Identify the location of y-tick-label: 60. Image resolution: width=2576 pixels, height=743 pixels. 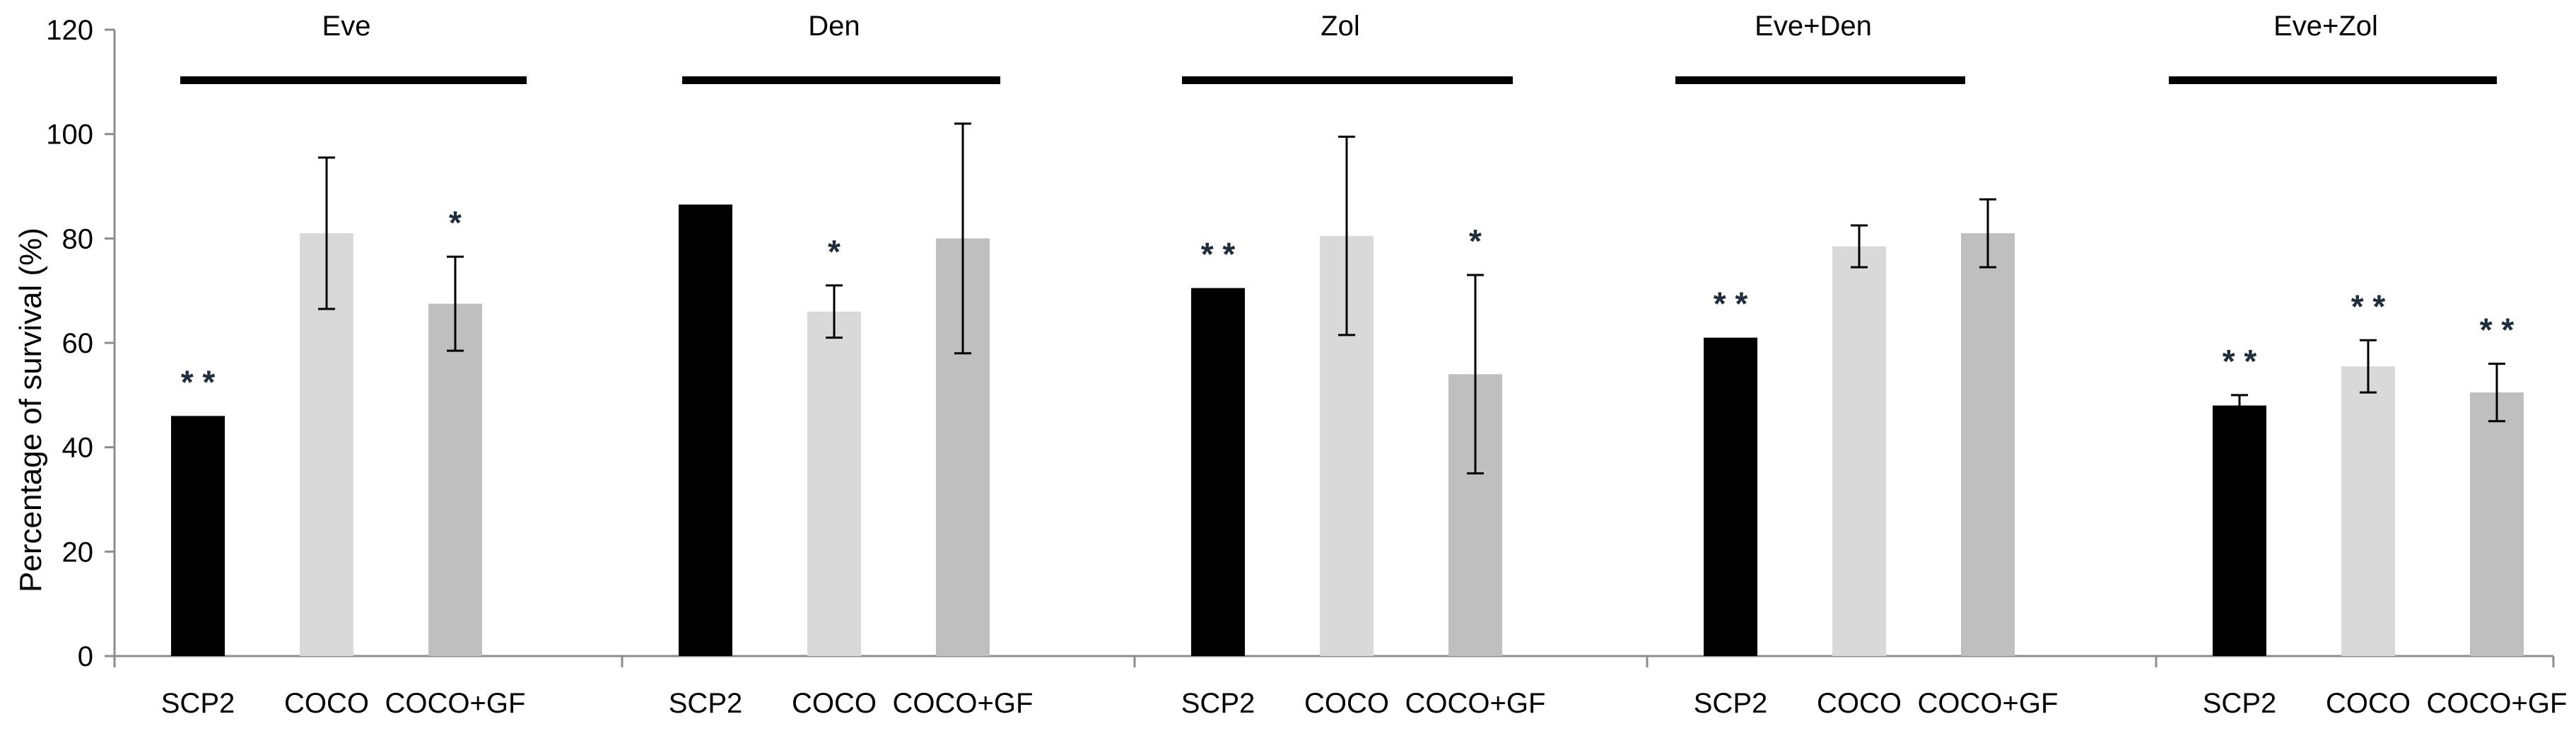
(78, 343).